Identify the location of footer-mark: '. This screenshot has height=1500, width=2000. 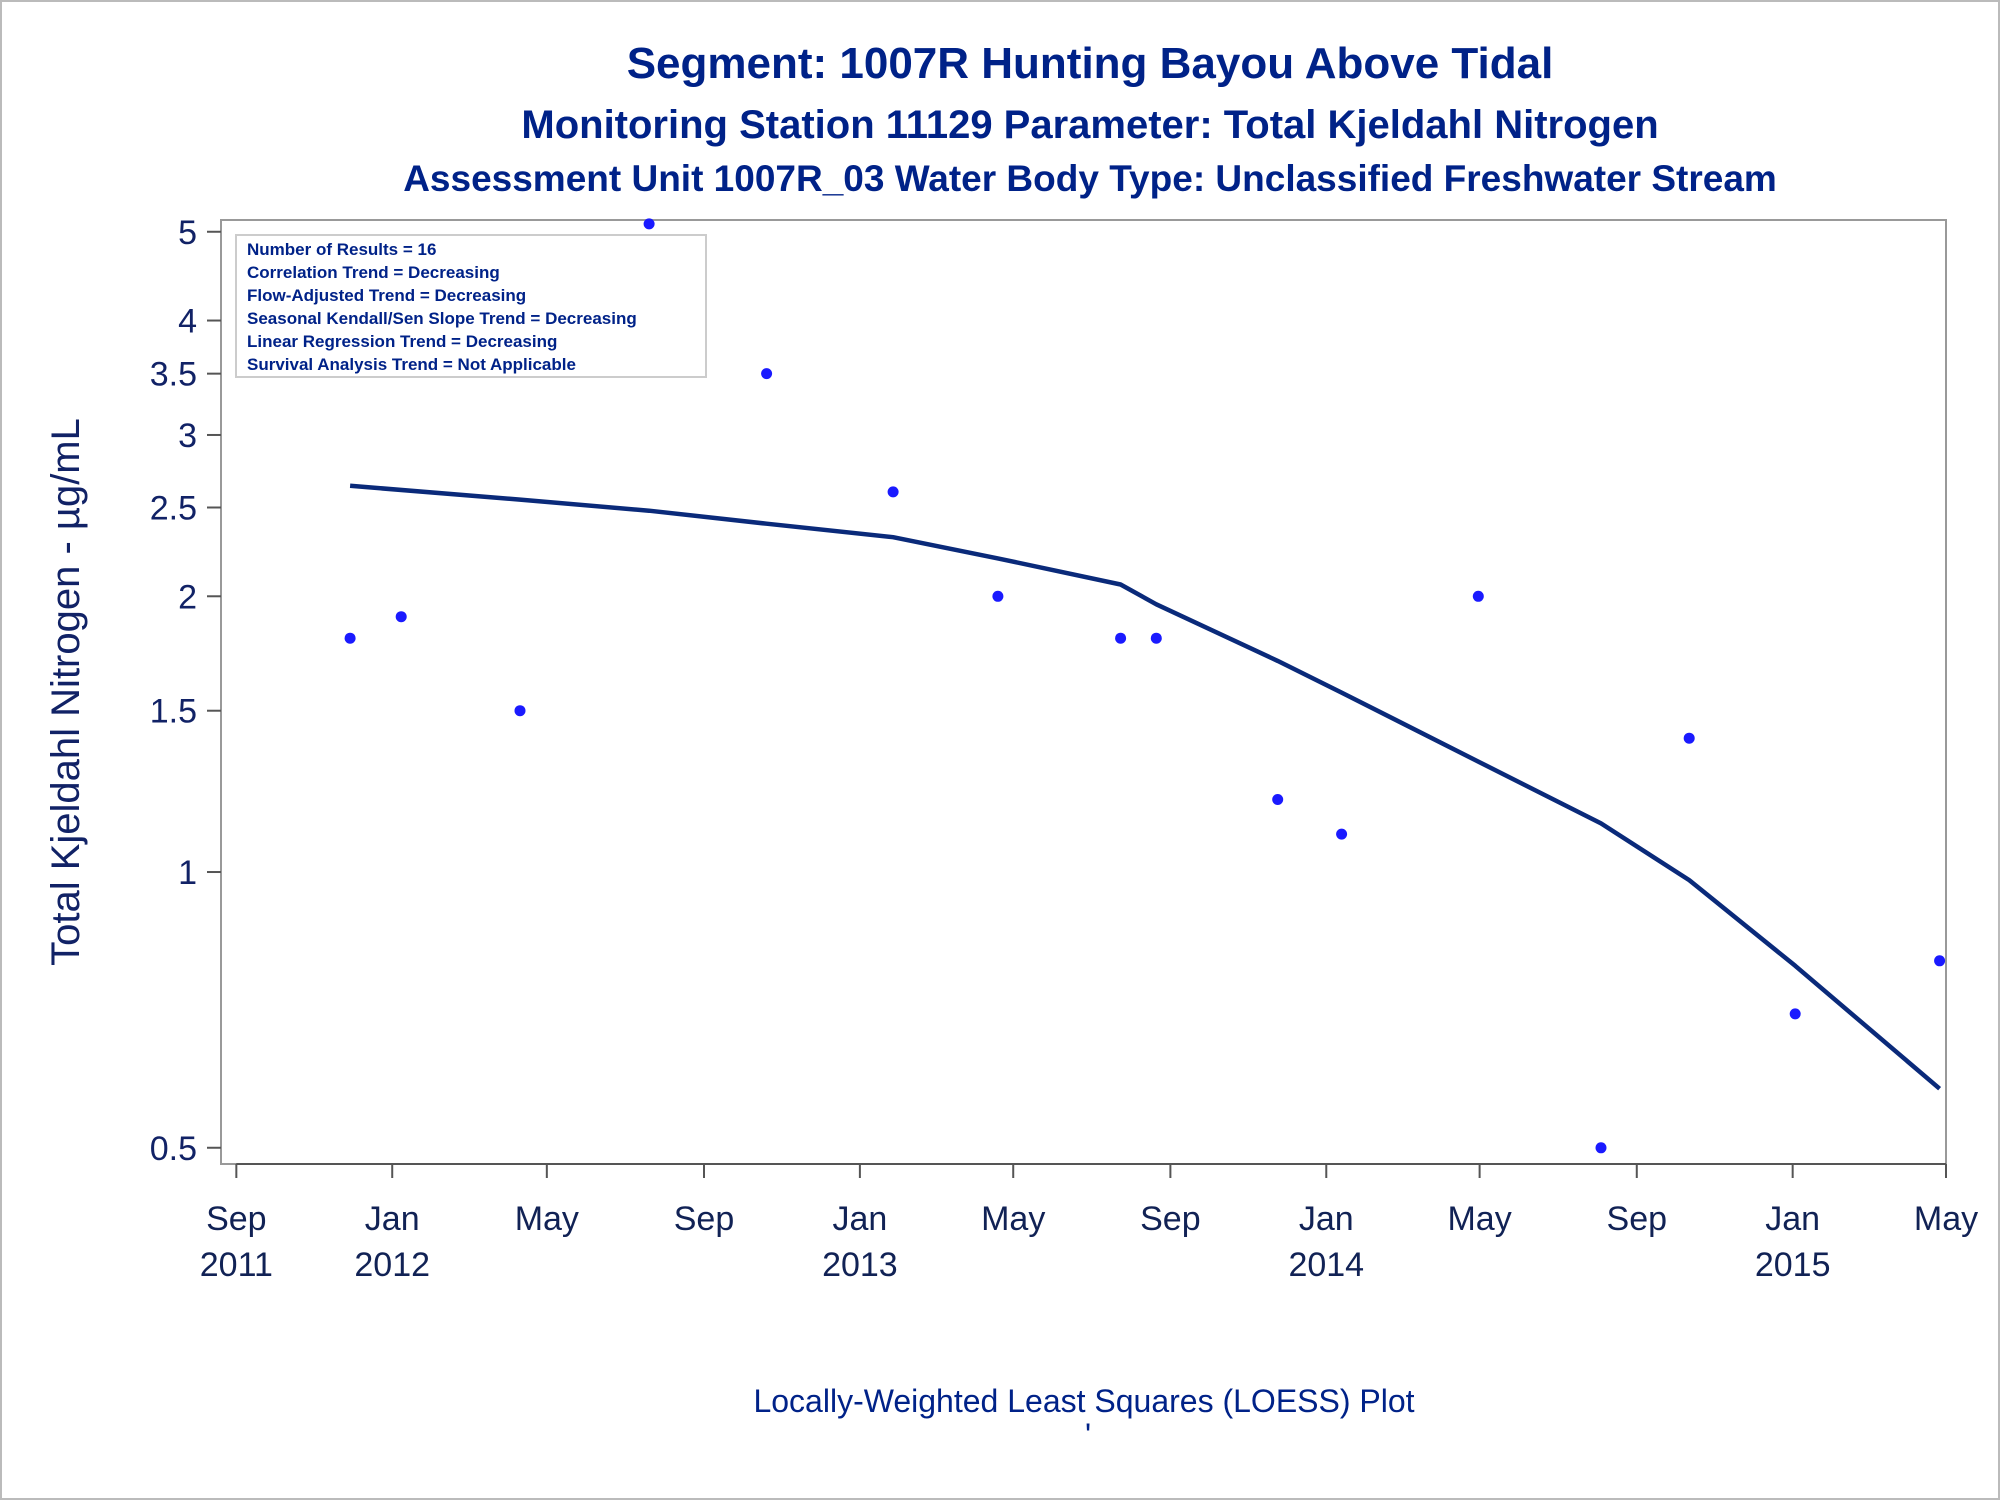
(1088, 1435).